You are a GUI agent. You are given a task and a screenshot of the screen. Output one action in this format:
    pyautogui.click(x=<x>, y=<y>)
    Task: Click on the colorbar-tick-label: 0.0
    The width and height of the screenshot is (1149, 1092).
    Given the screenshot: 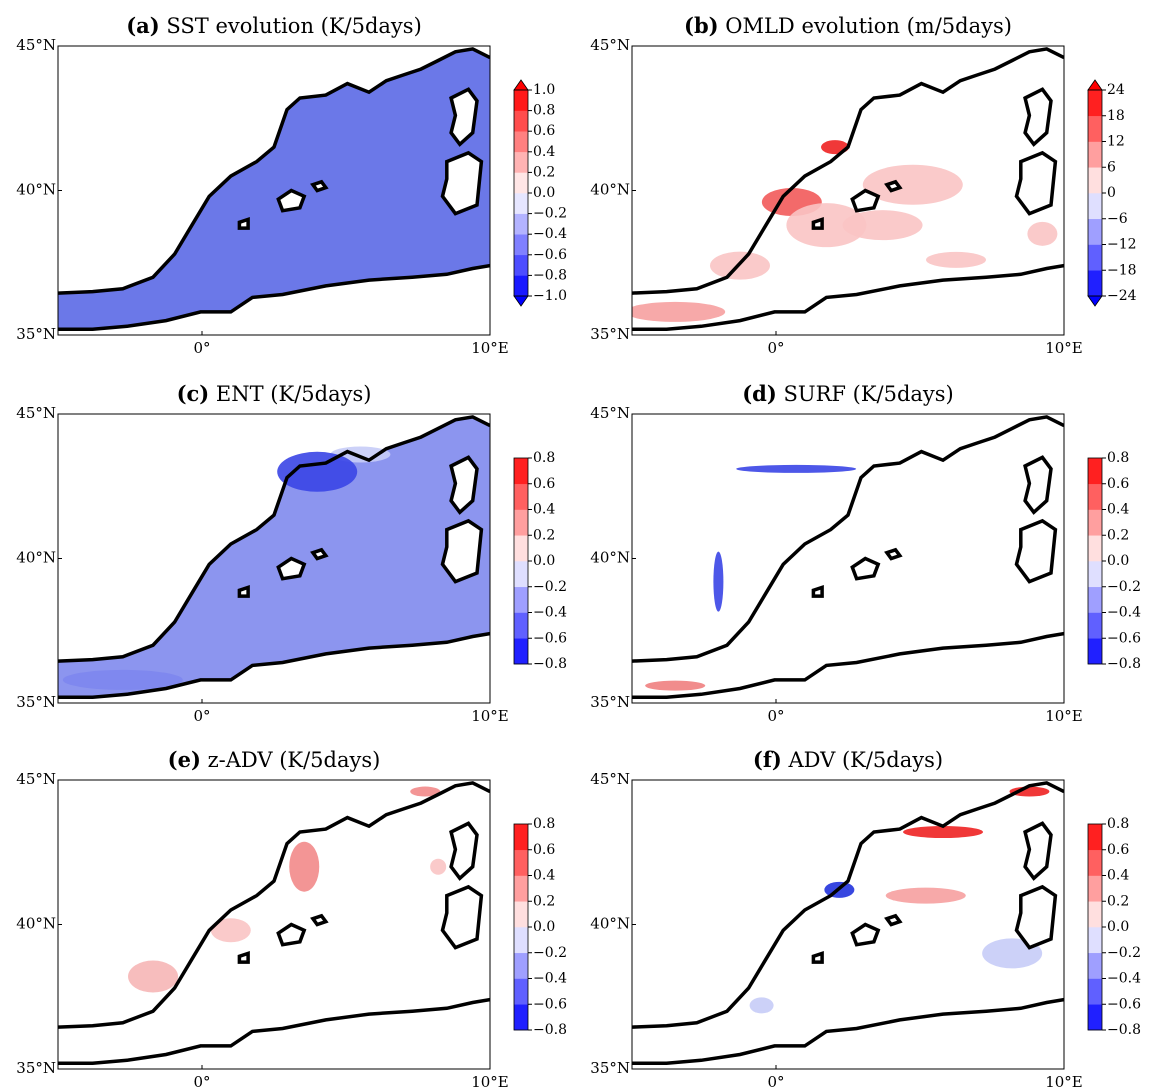 What is the action you would take?
    pyautogui.click(x=1118, y=561)
    